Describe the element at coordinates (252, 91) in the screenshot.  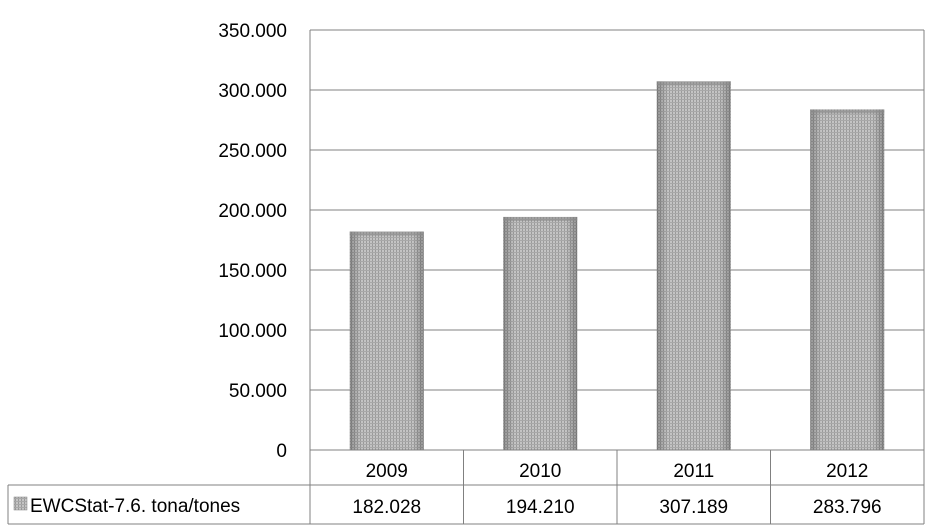
I see `y-tick-label: 300.000` at that location.